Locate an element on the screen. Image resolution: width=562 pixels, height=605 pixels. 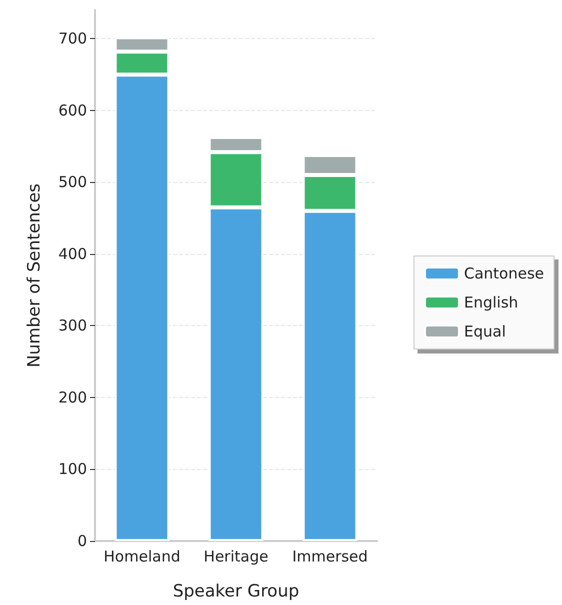
y-tick-label: 700 is located at coordinates (72, 39).